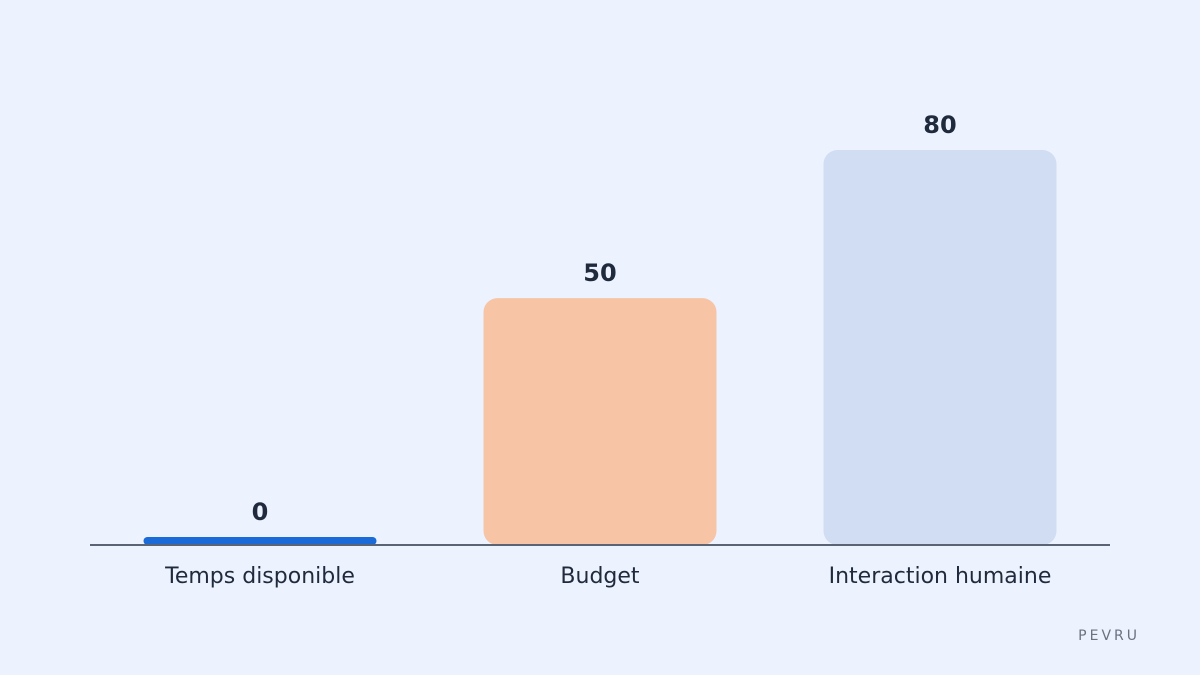  I want to click on x-tick-label: Interaction humaine, so click(940, 576).